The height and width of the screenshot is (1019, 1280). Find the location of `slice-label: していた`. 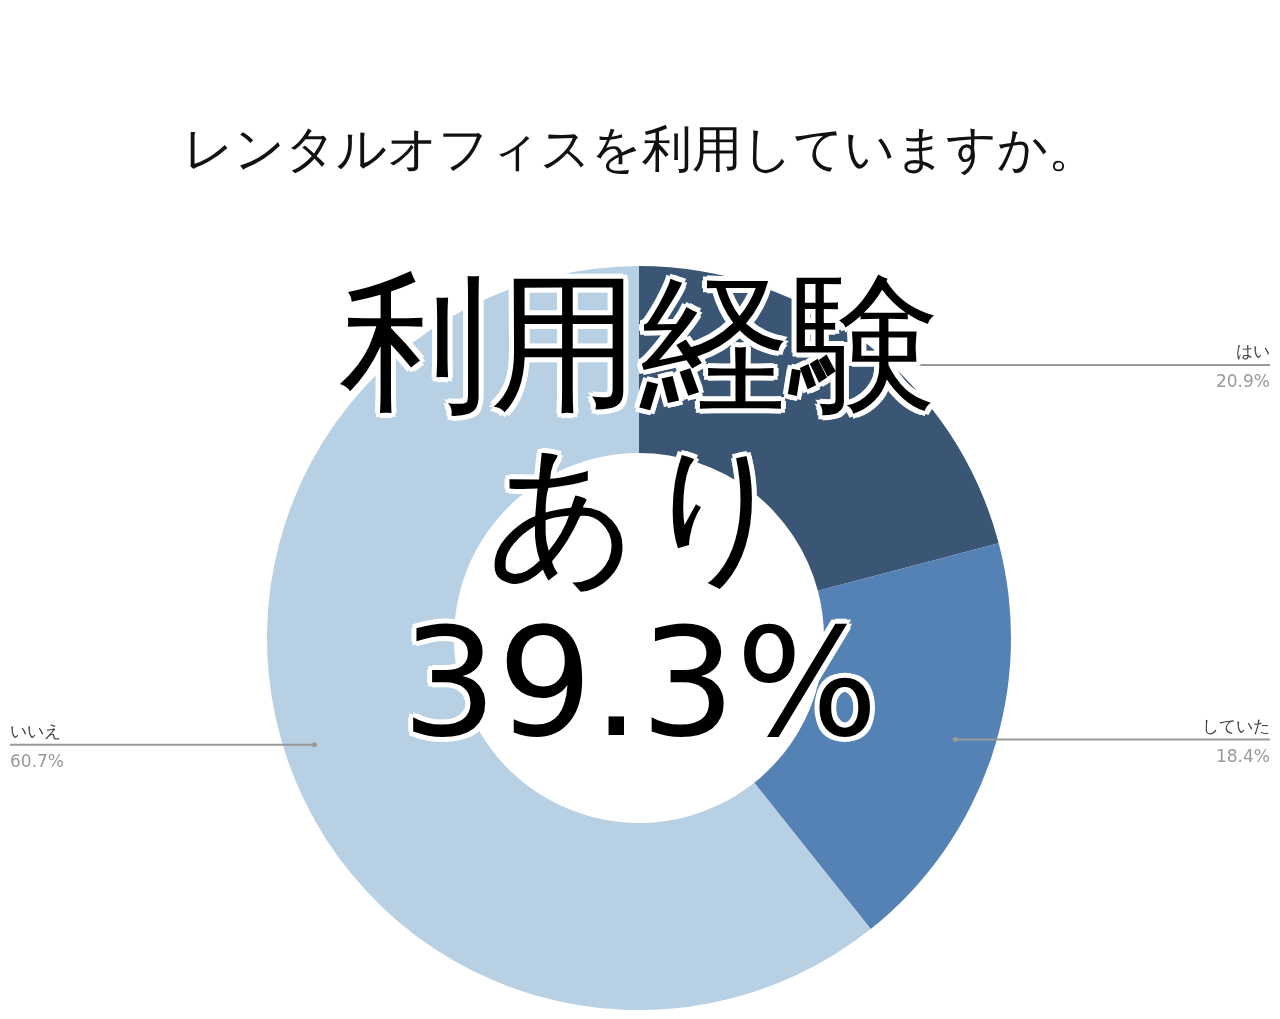

slice-label: していた is located at coordinates (1236, 725).